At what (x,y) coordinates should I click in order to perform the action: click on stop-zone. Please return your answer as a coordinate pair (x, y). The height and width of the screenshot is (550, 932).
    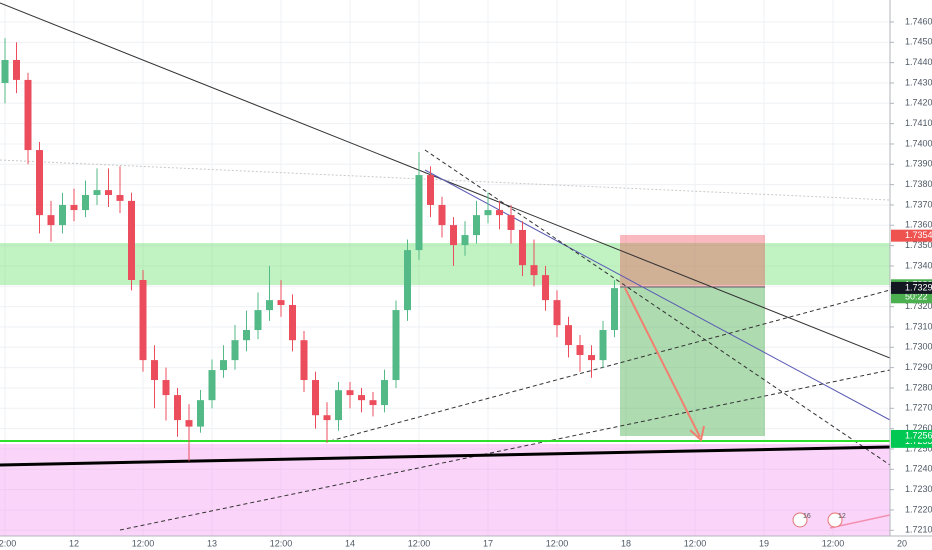
    Looking at the image, I should click on (692, 261).